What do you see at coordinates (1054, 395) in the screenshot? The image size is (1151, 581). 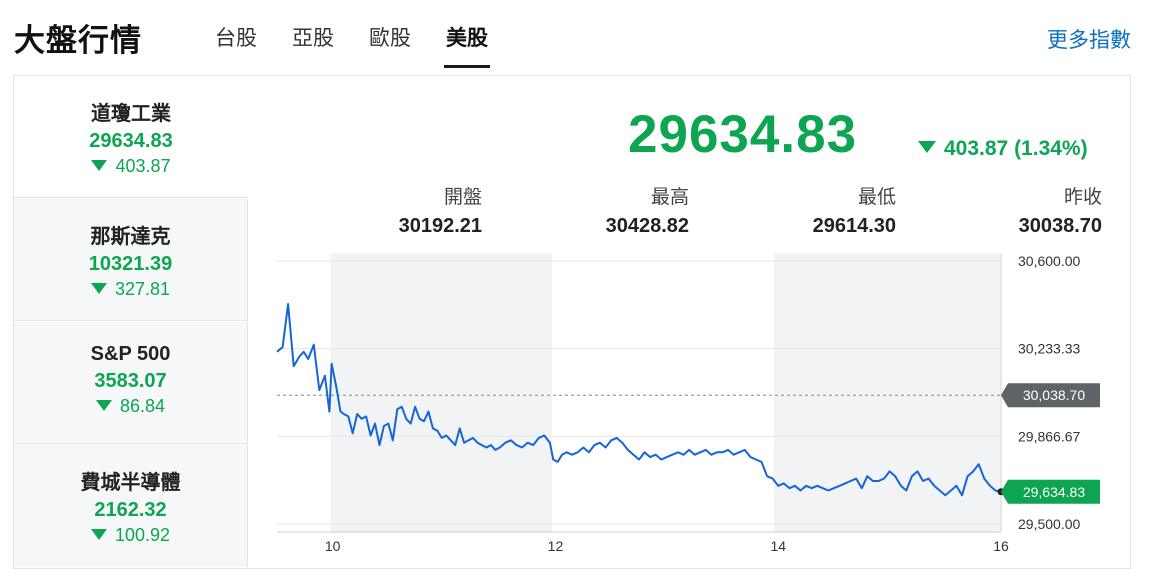 I see `prev-close-label-text: 30,038.70` at bounding box center [1054, 395].